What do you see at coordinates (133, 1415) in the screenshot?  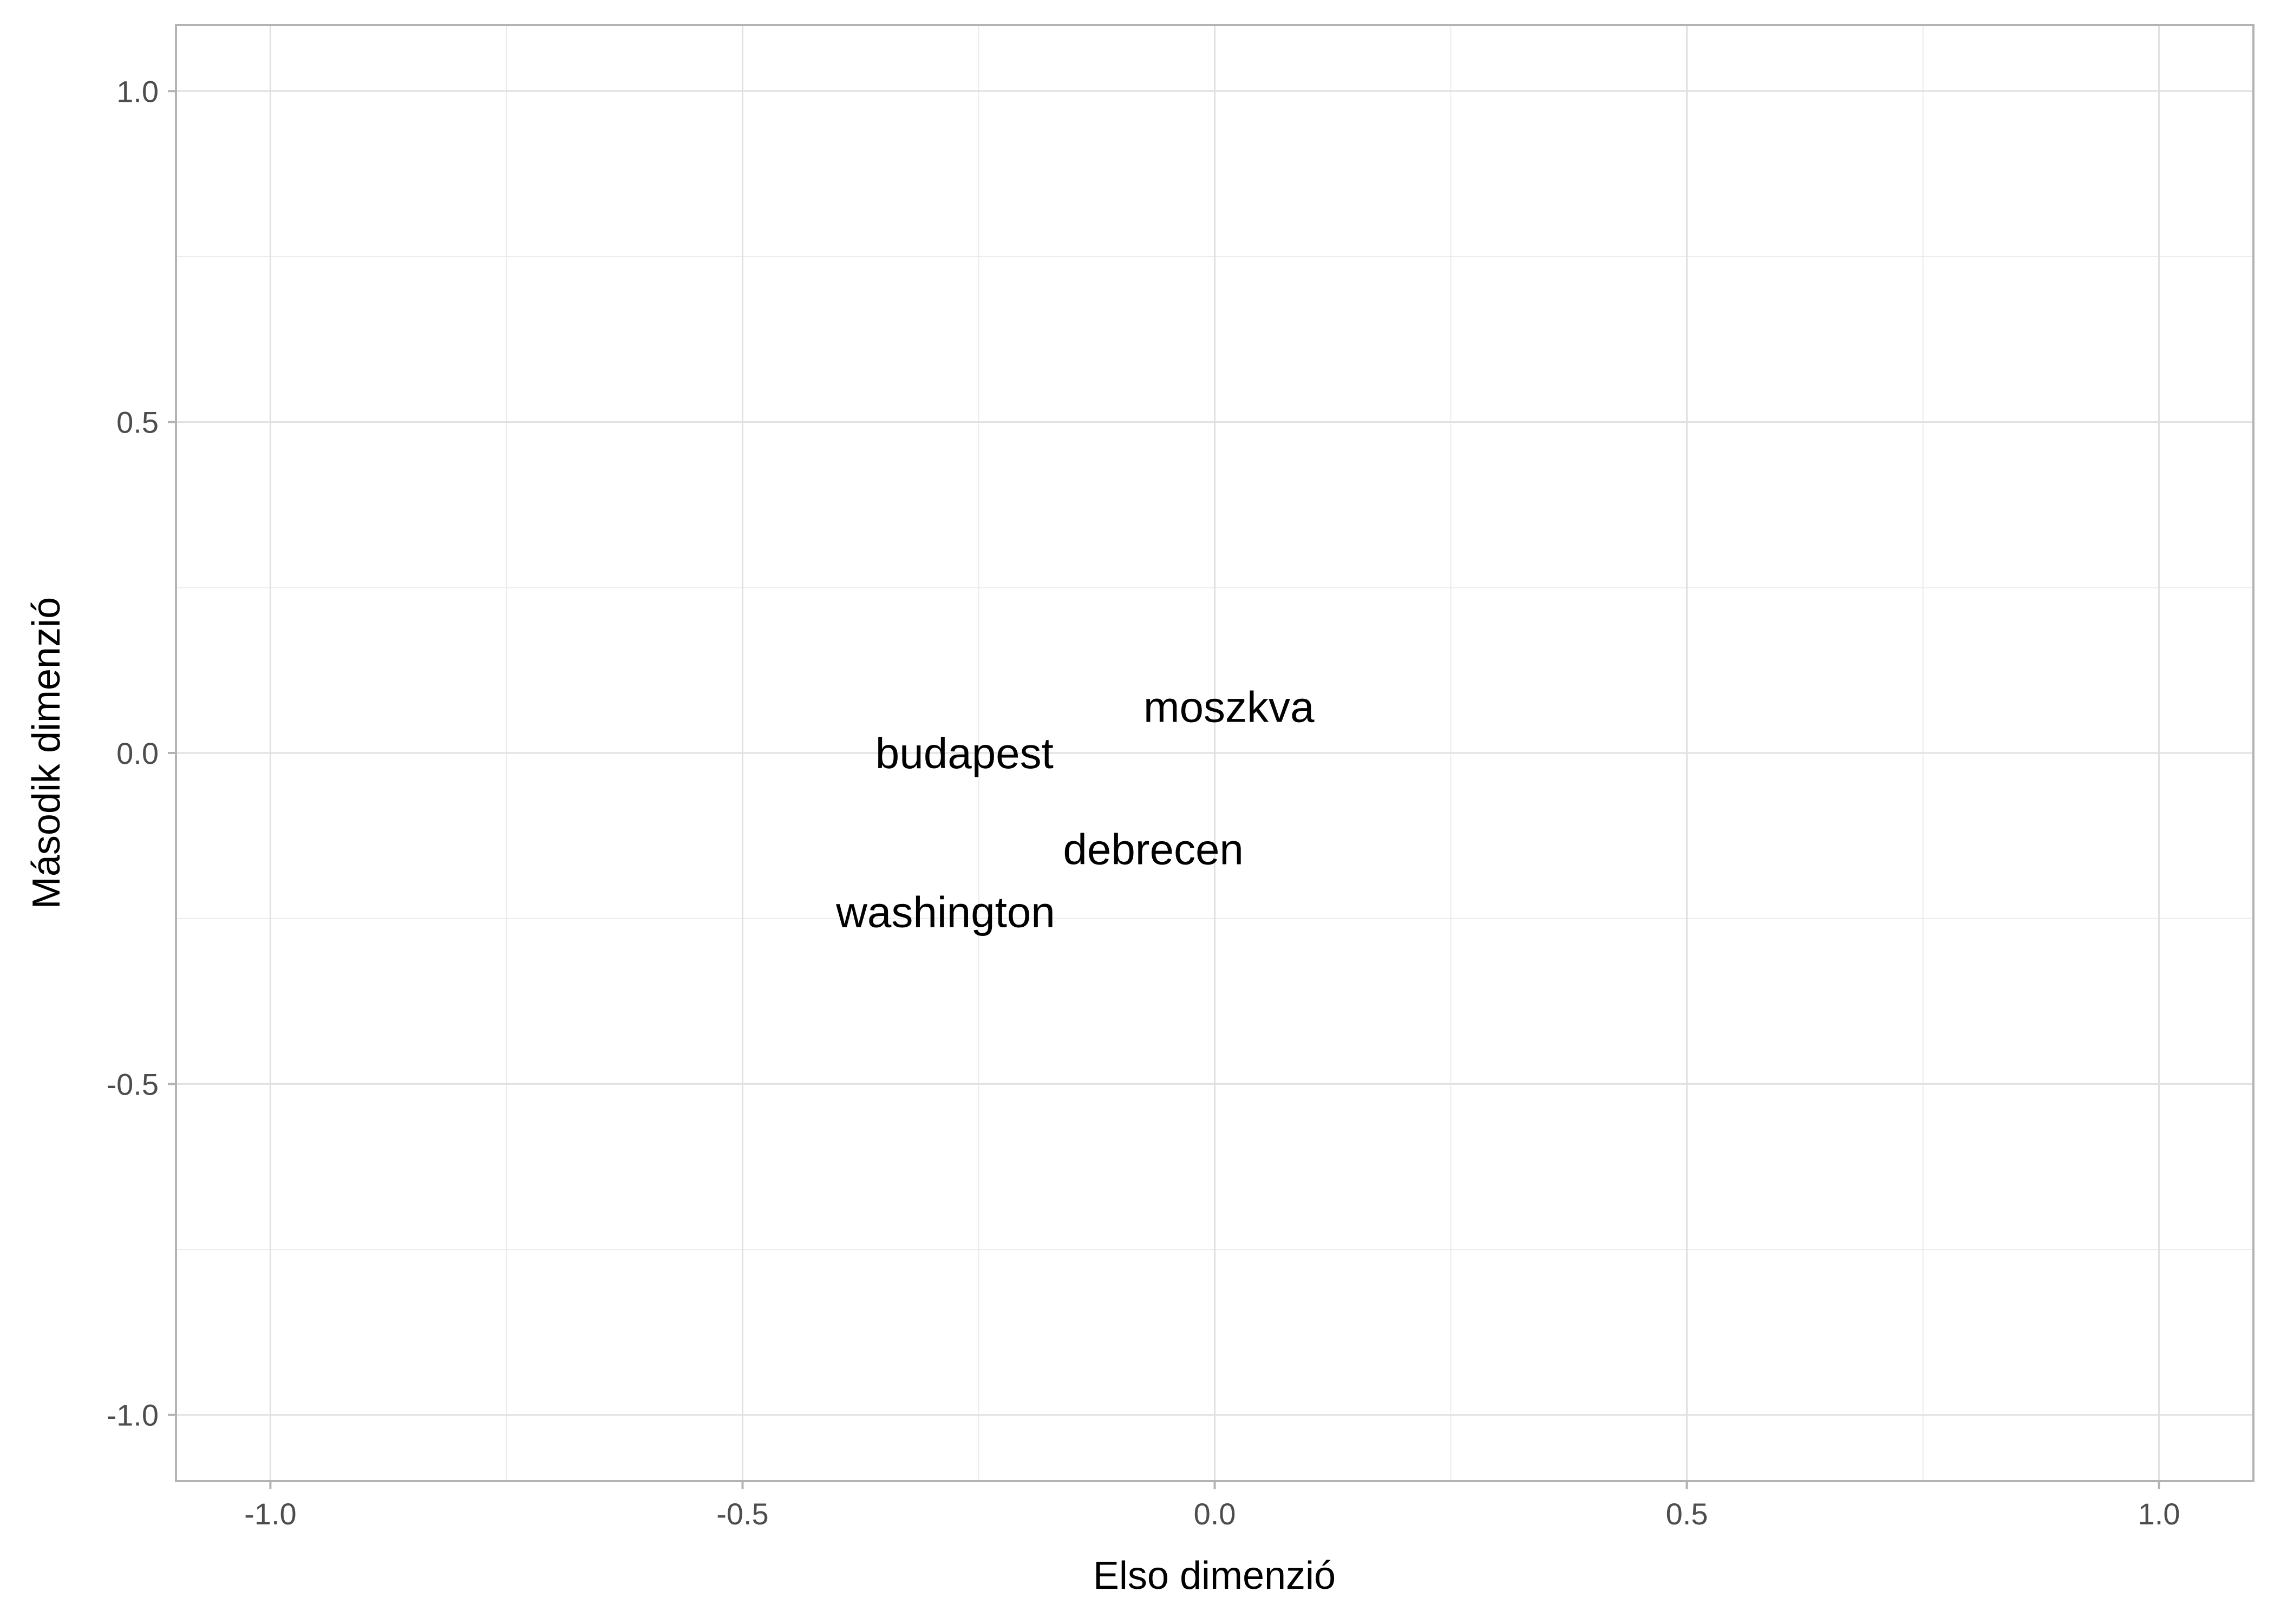 I see `y-tick-label: -1.0` at bounding box center [133, 1415].